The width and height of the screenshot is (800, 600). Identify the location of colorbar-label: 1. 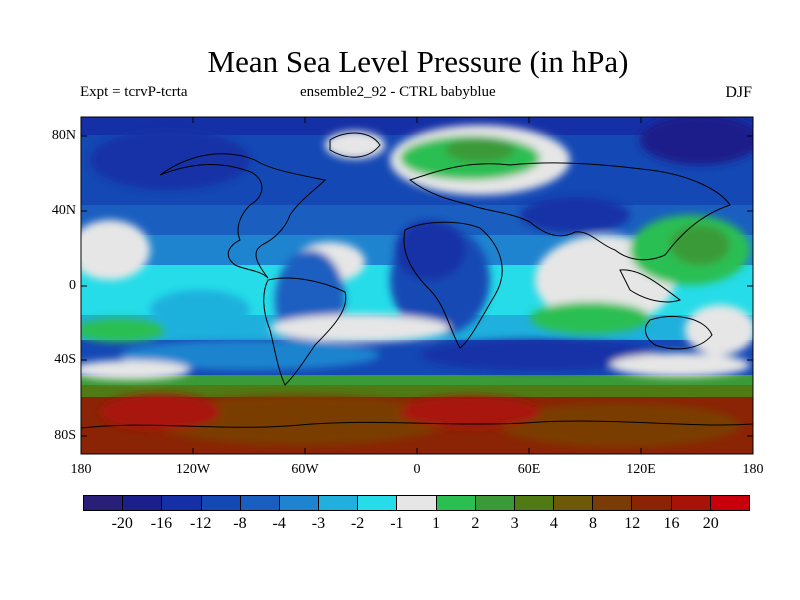
(436, 523).